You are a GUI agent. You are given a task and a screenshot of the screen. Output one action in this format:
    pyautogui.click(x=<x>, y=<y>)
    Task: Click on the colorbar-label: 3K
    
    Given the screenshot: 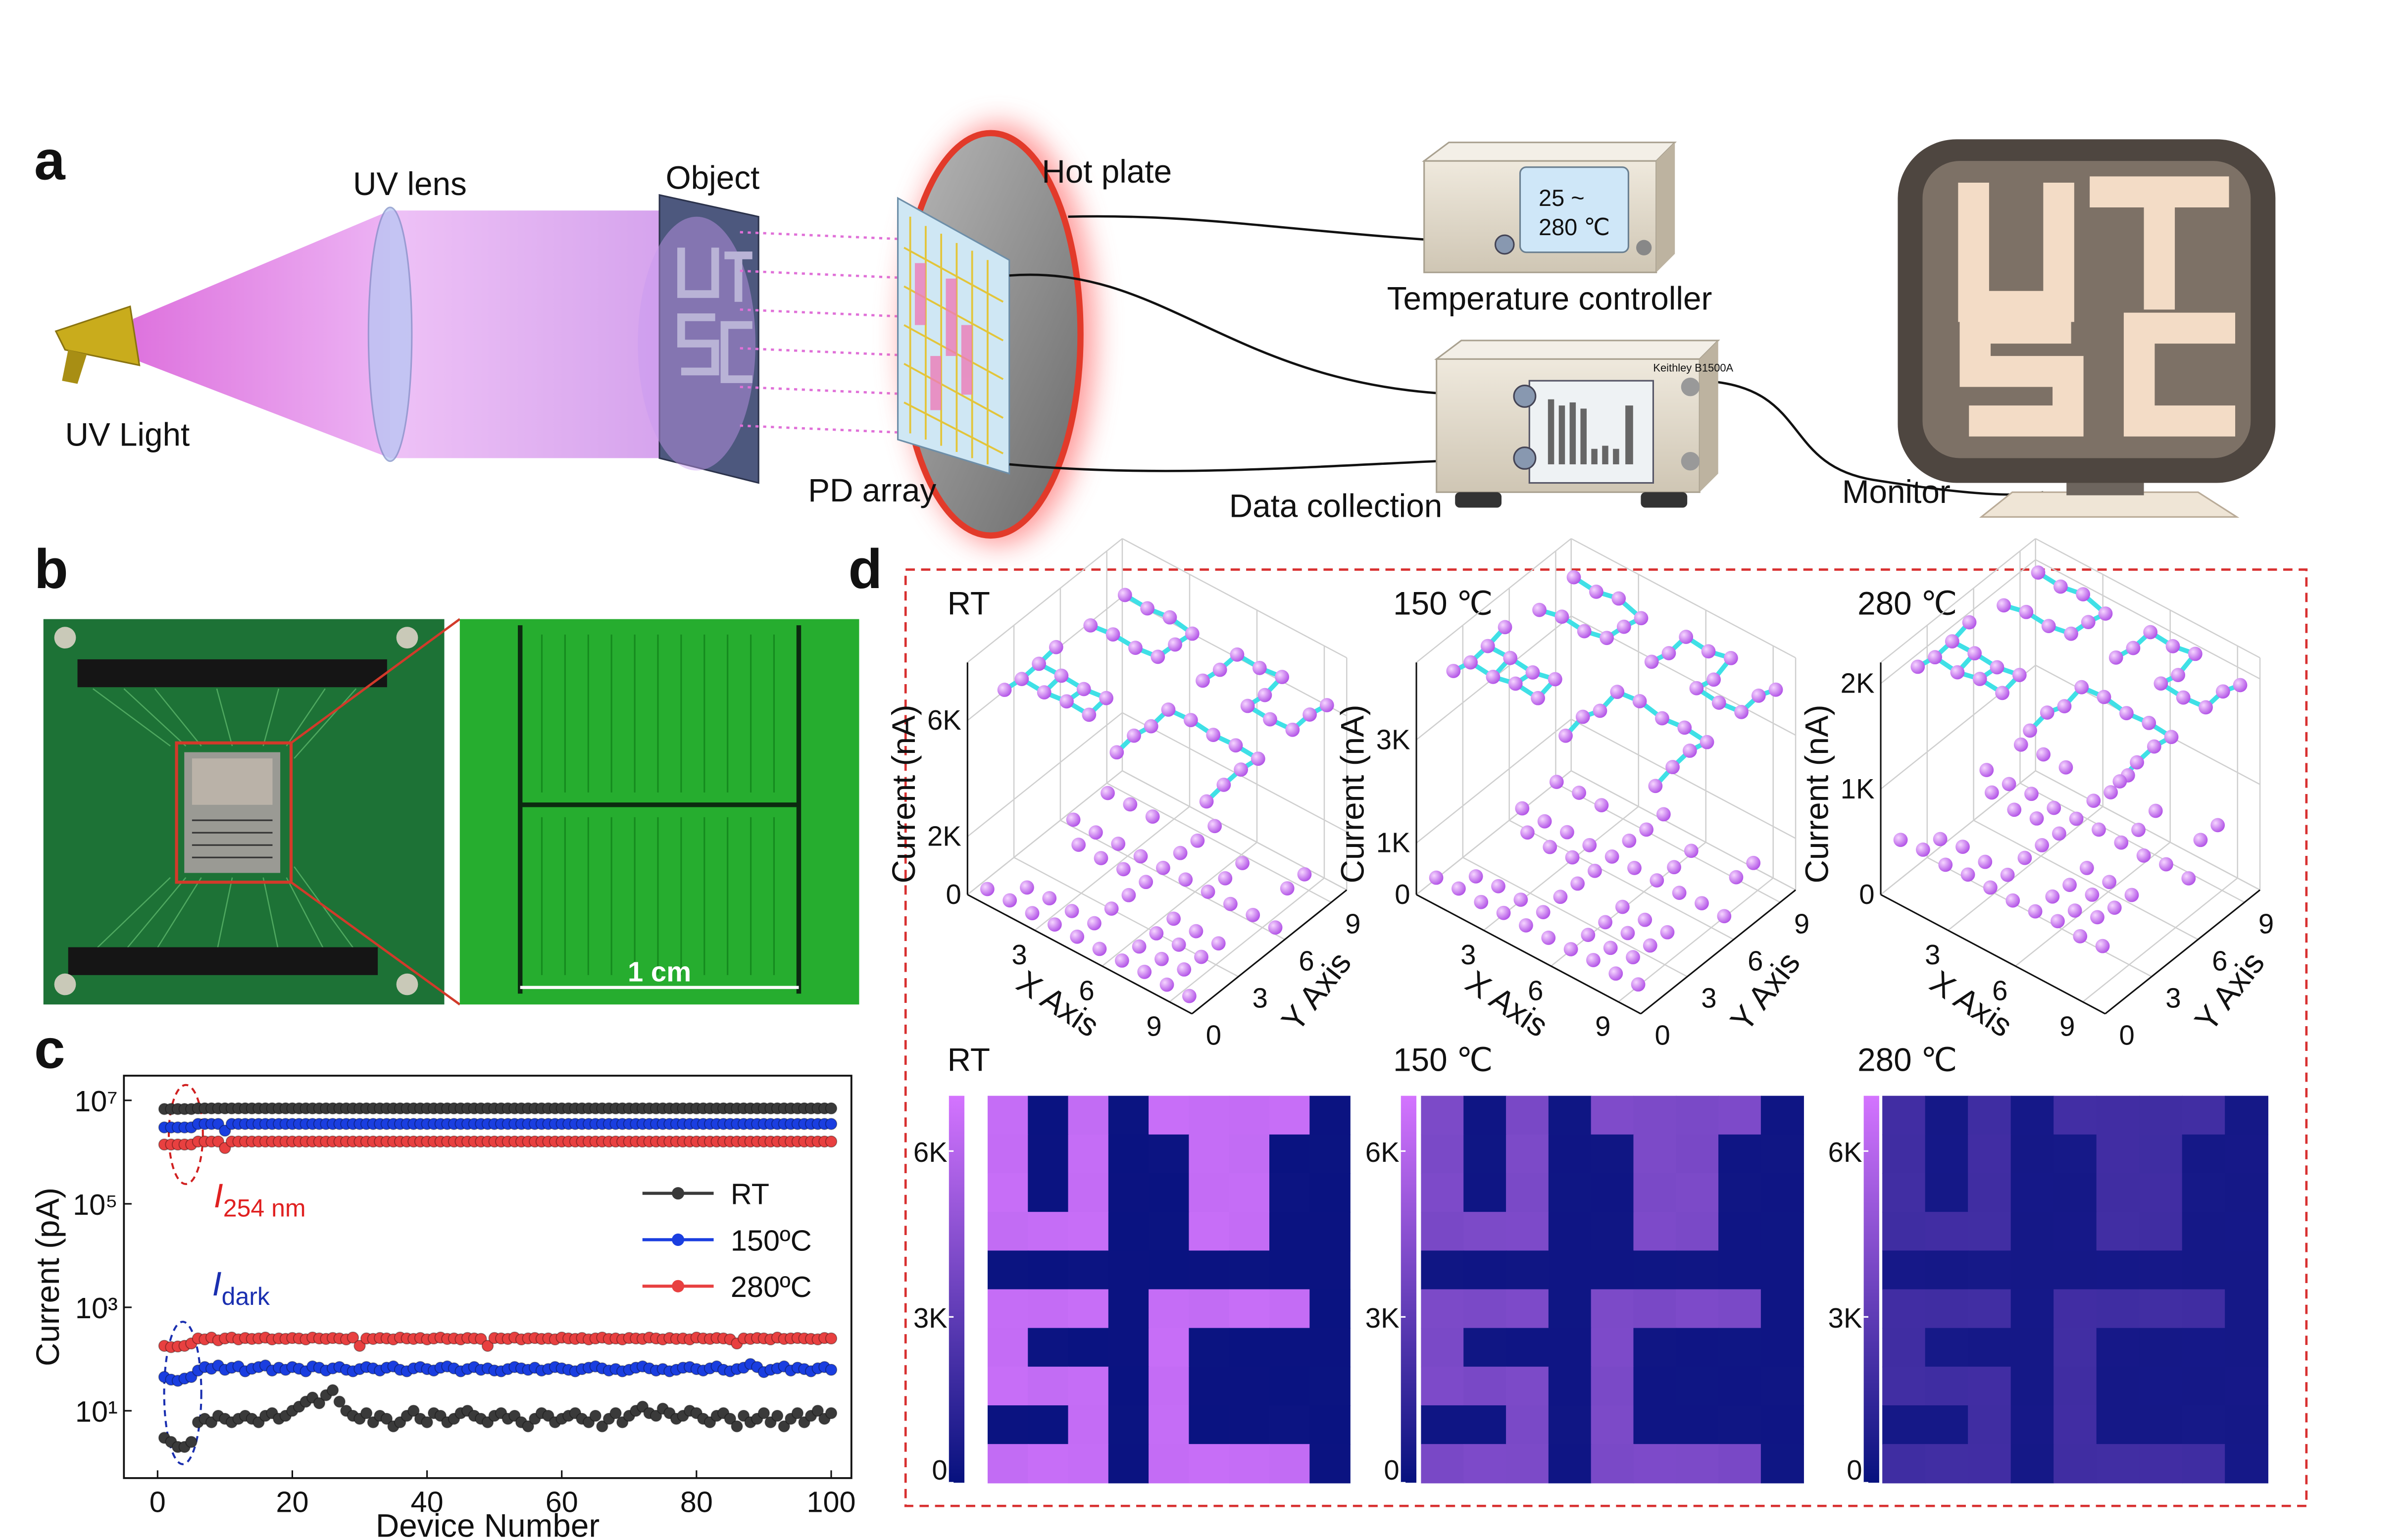 What is the action you would take?
    pyautogui.click(x=1845, y=1318)
    